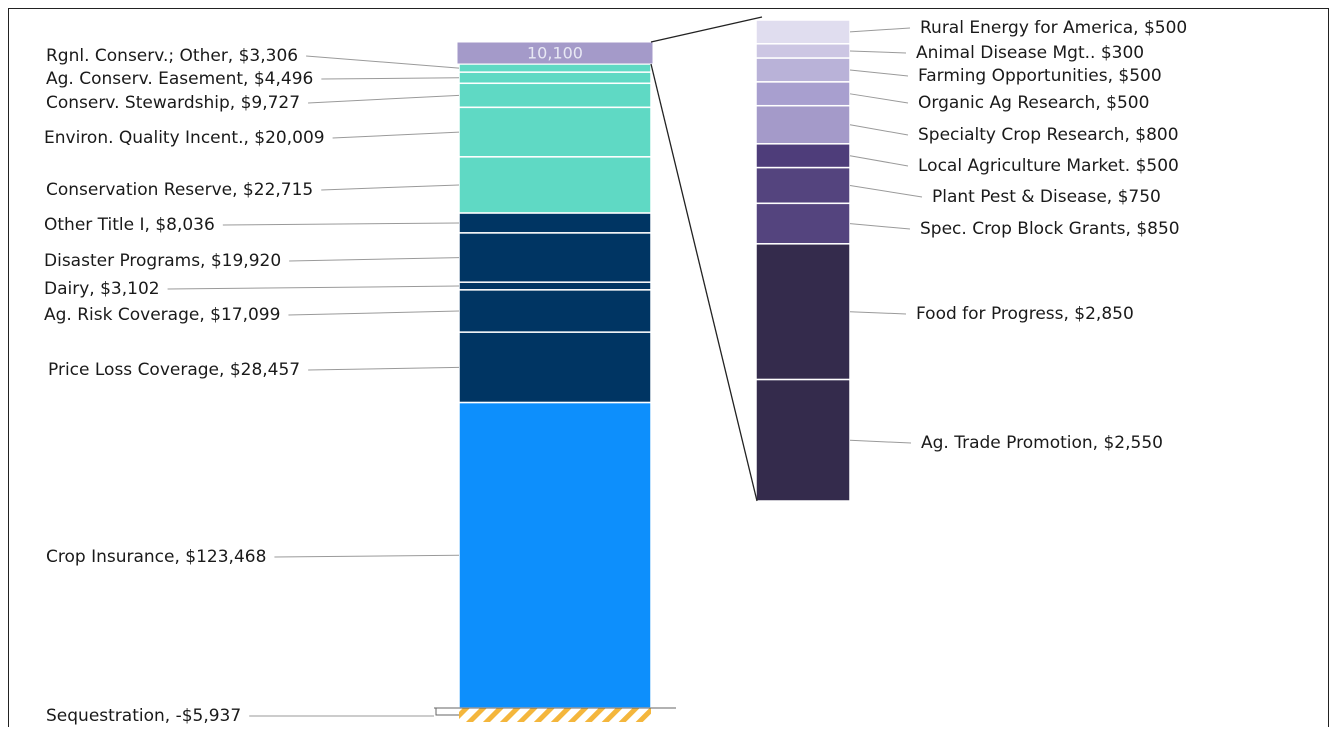 This screenshot has width=1331, height=729. Describe the element at coordinates (555, 367) in the screenshot. I see `bar-price-loss-coverage` at that location.